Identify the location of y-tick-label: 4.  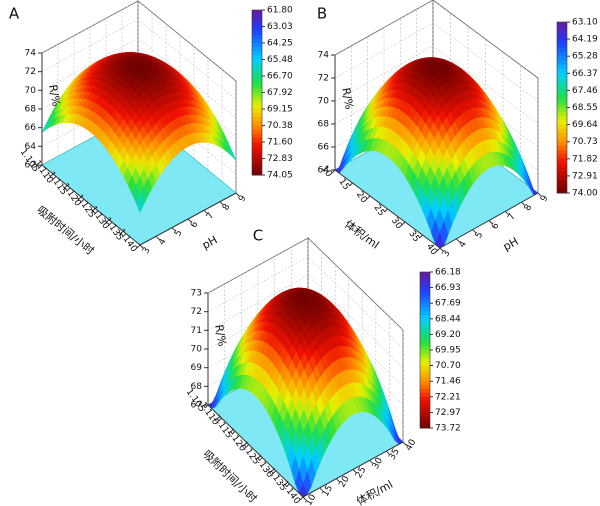
(163, 242).